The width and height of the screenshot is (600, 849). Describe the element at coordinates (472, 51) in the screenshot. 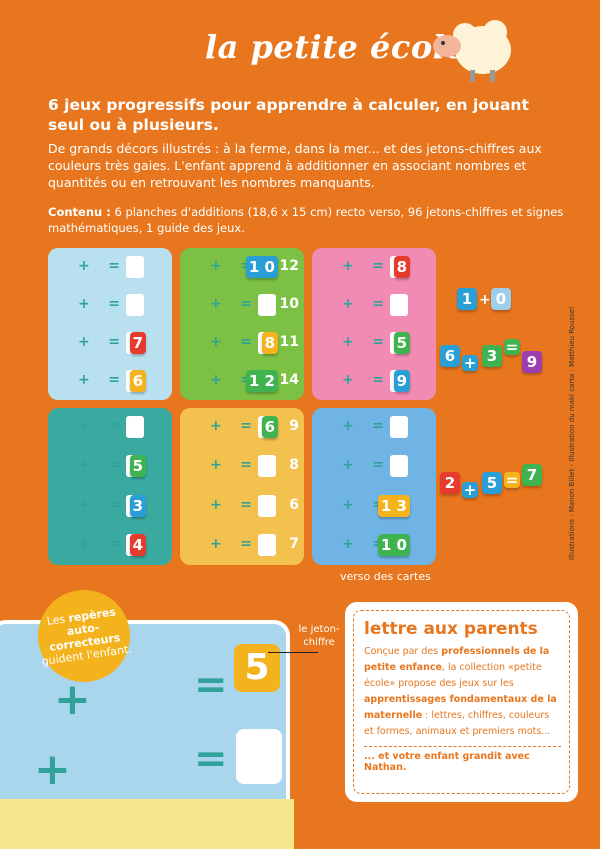

I see `sheep-illustration` at that location.